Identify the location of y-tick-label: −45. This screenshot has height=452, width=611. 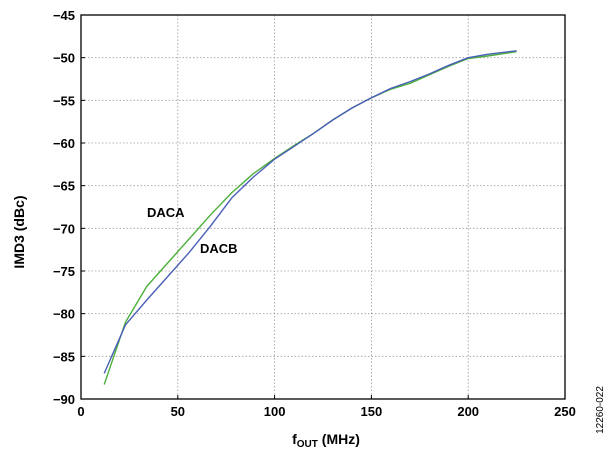
(64, 15).